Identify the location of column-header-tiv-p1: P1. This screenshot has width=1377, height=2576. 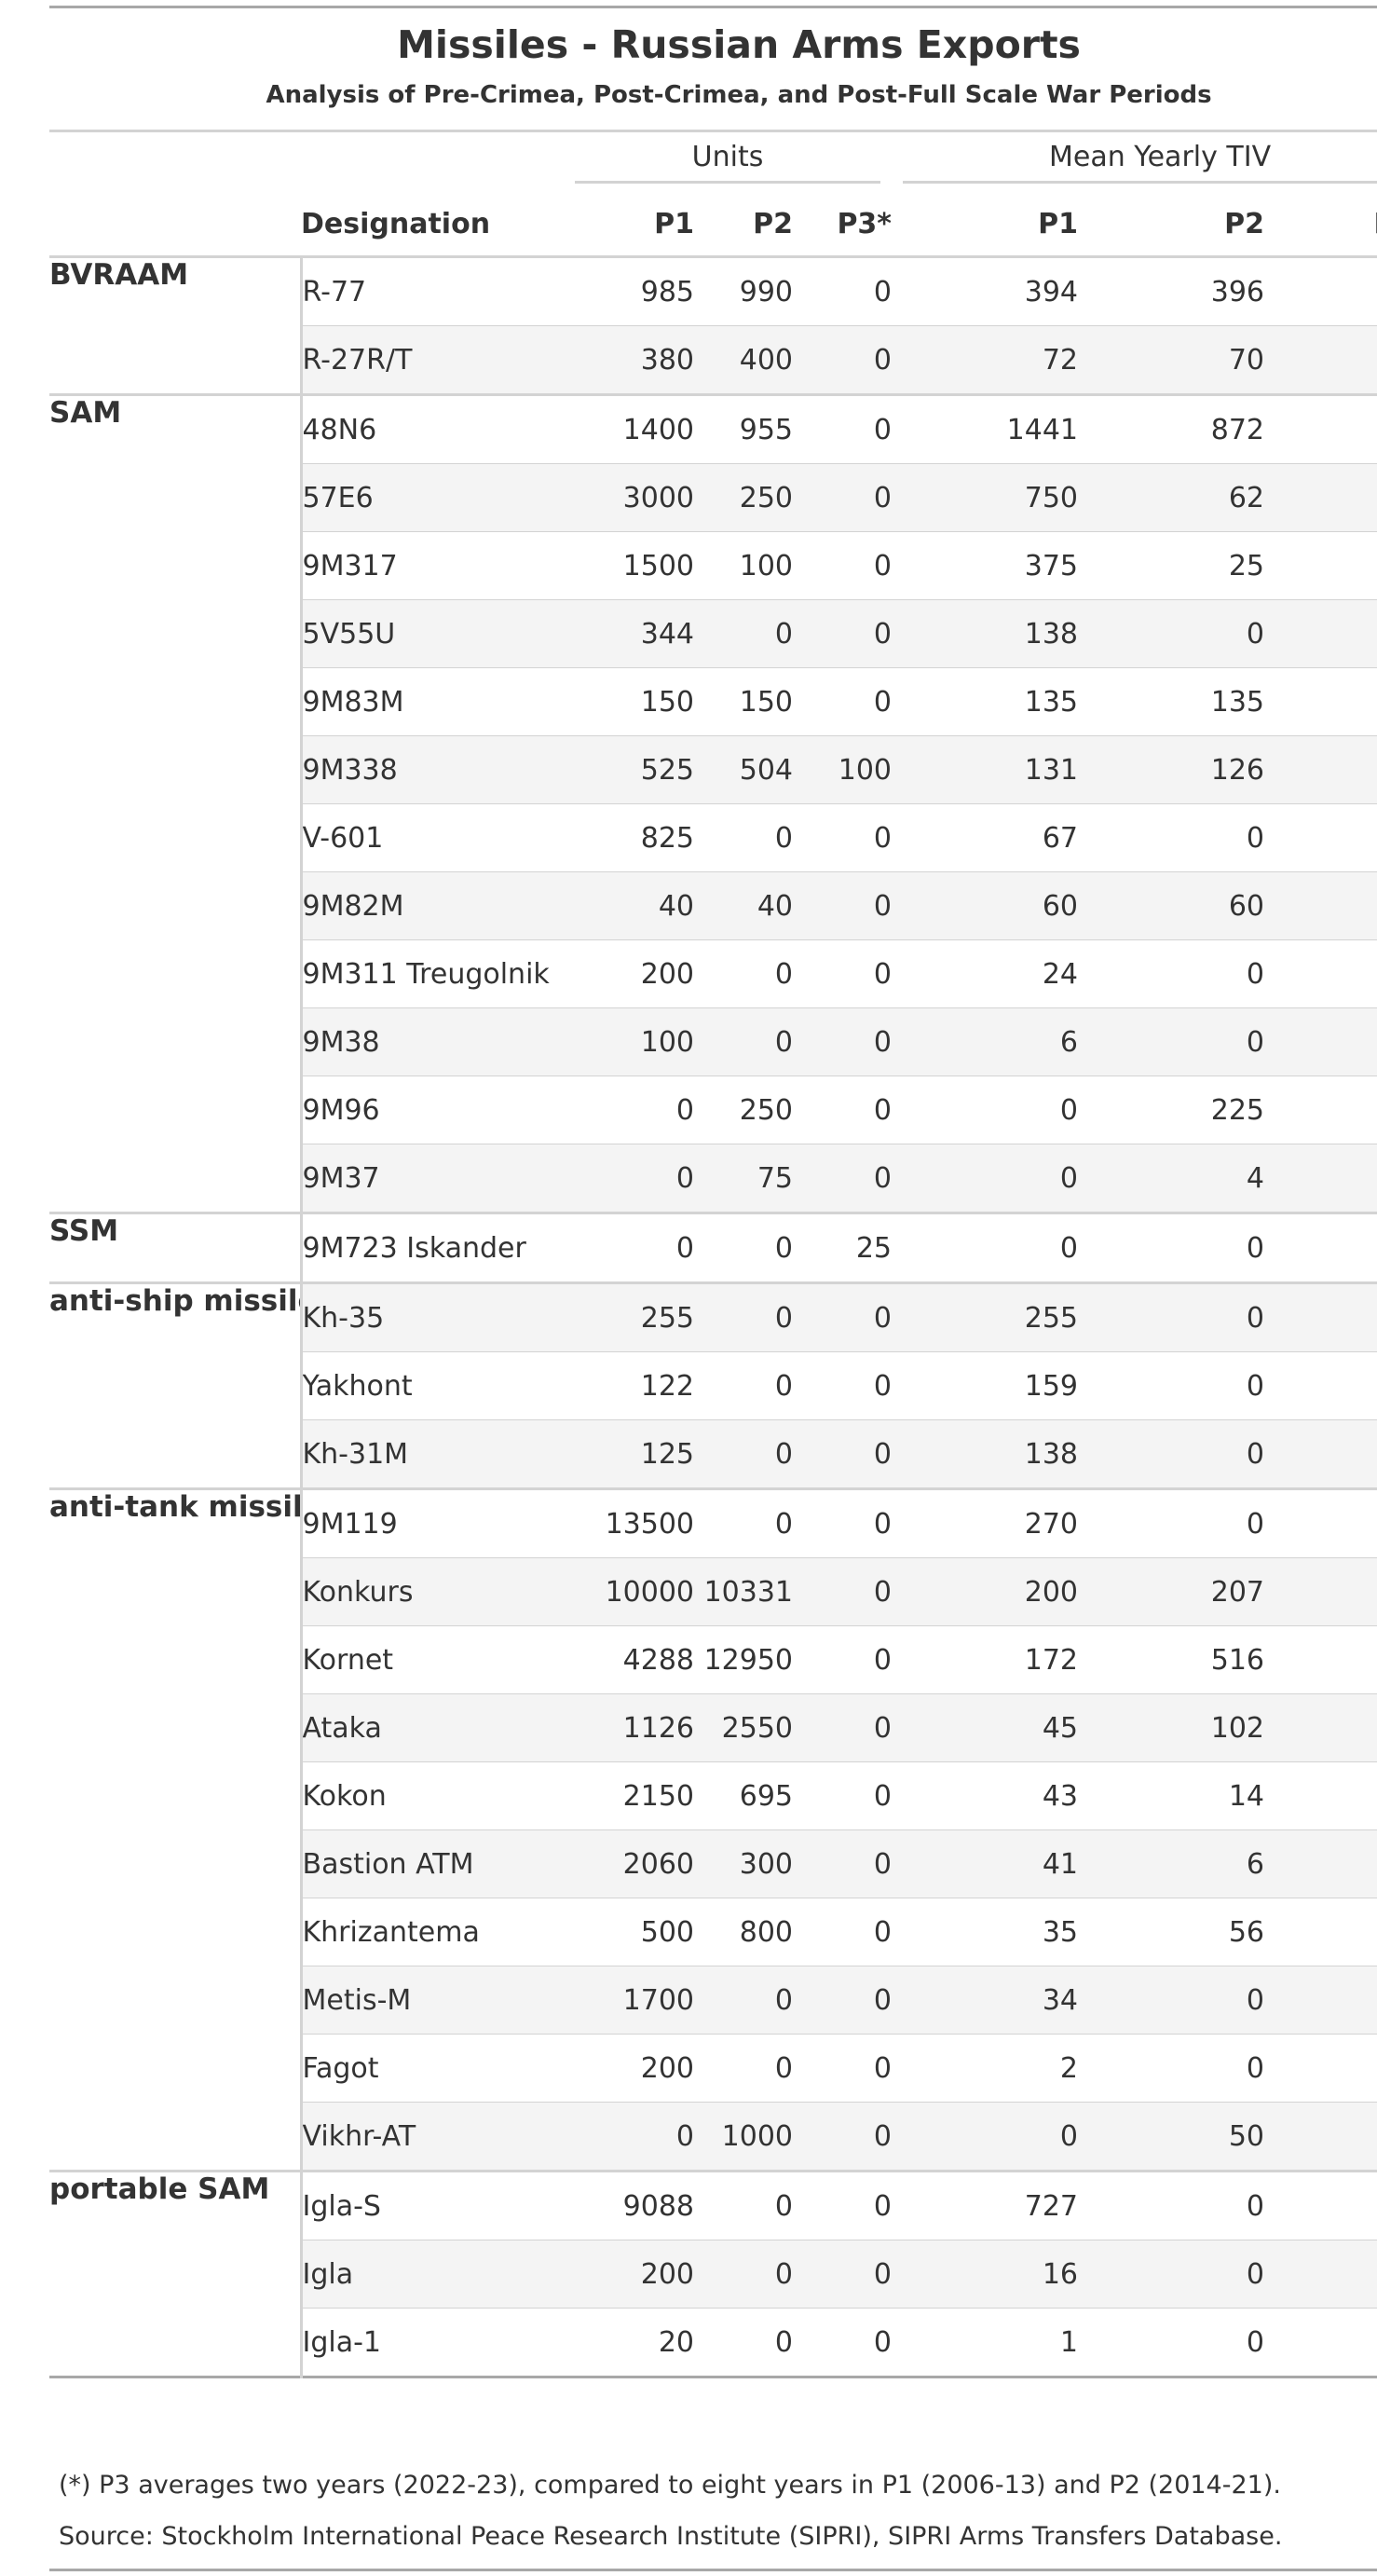
(985, 225).